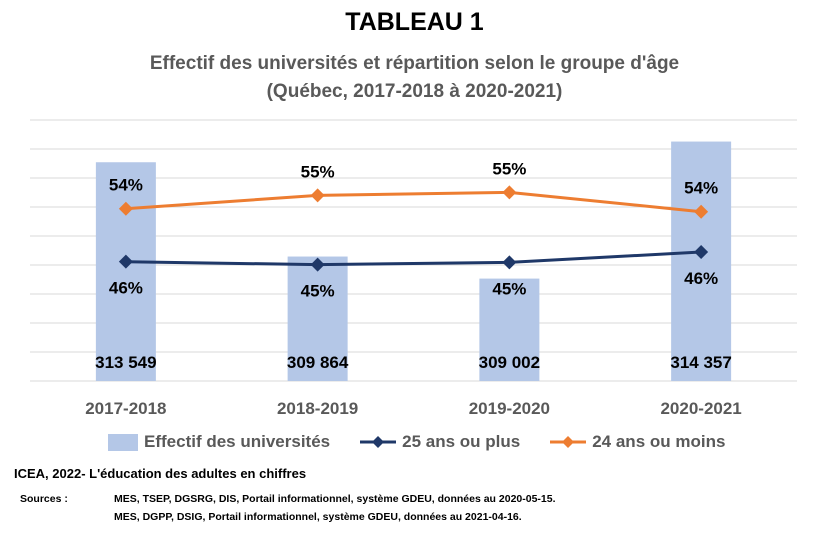 This screenshot has width=829, height=543. Describe the element at coordinates (509, 408) in the screenshot. I see `x-tick-label: 2019-2020` at that location.